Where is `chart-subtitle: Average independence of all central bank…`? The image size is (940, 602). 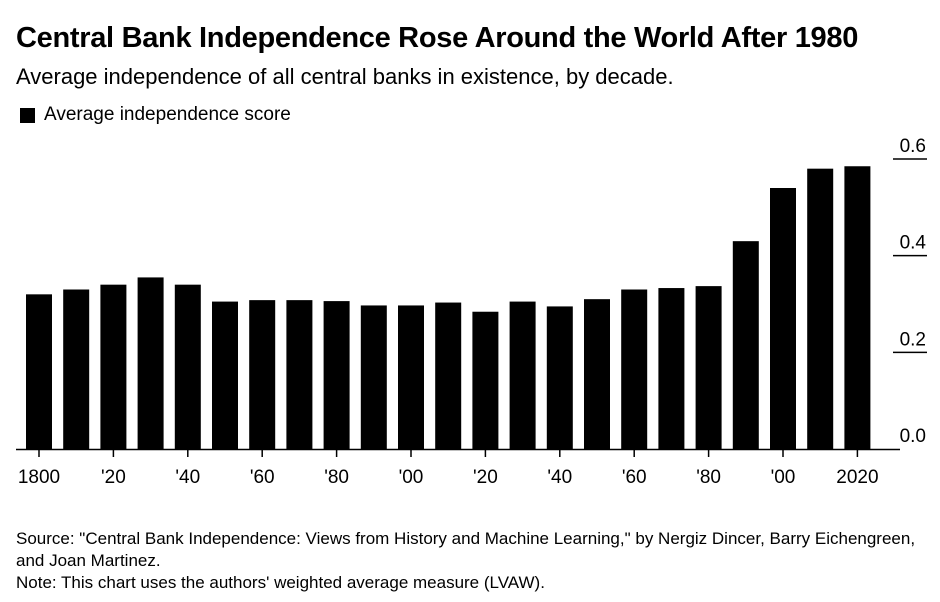 chart-subtitle: Average independence of all central bank… is located at coordinates (345, 76).